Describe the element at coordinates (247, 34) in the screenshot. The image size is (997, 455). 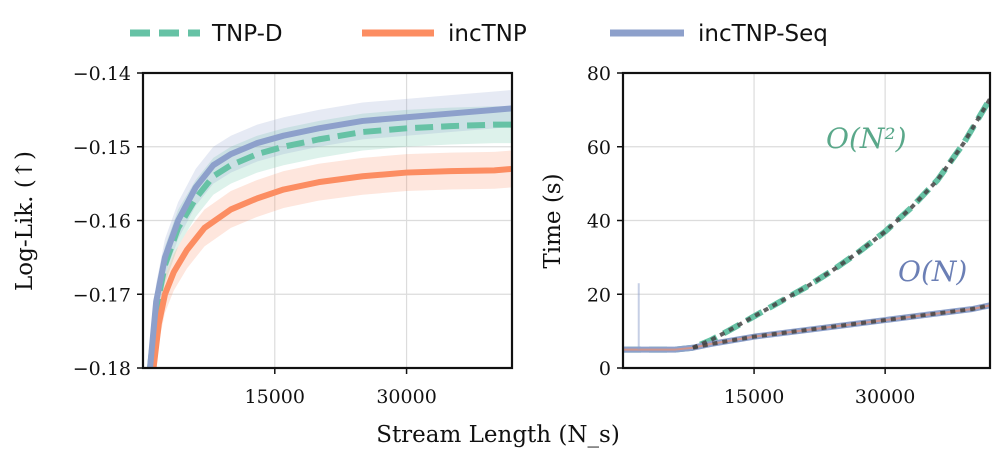
I see `legend-label-tnp-d: TNP-D` at that location.